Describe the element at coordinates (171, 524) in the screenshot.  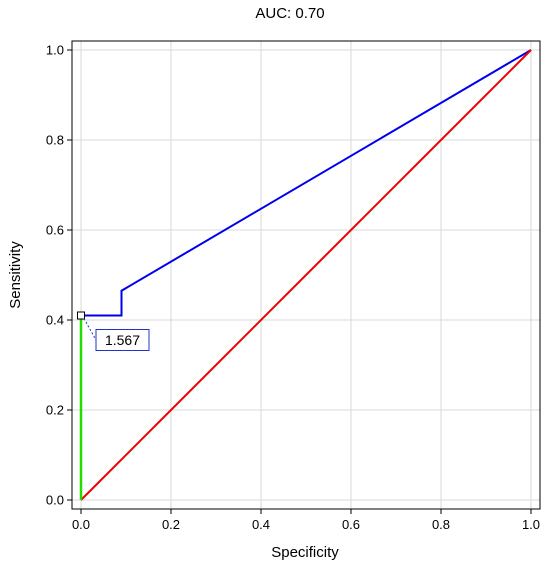
I see `x-tick-label: 0.2` at that location.